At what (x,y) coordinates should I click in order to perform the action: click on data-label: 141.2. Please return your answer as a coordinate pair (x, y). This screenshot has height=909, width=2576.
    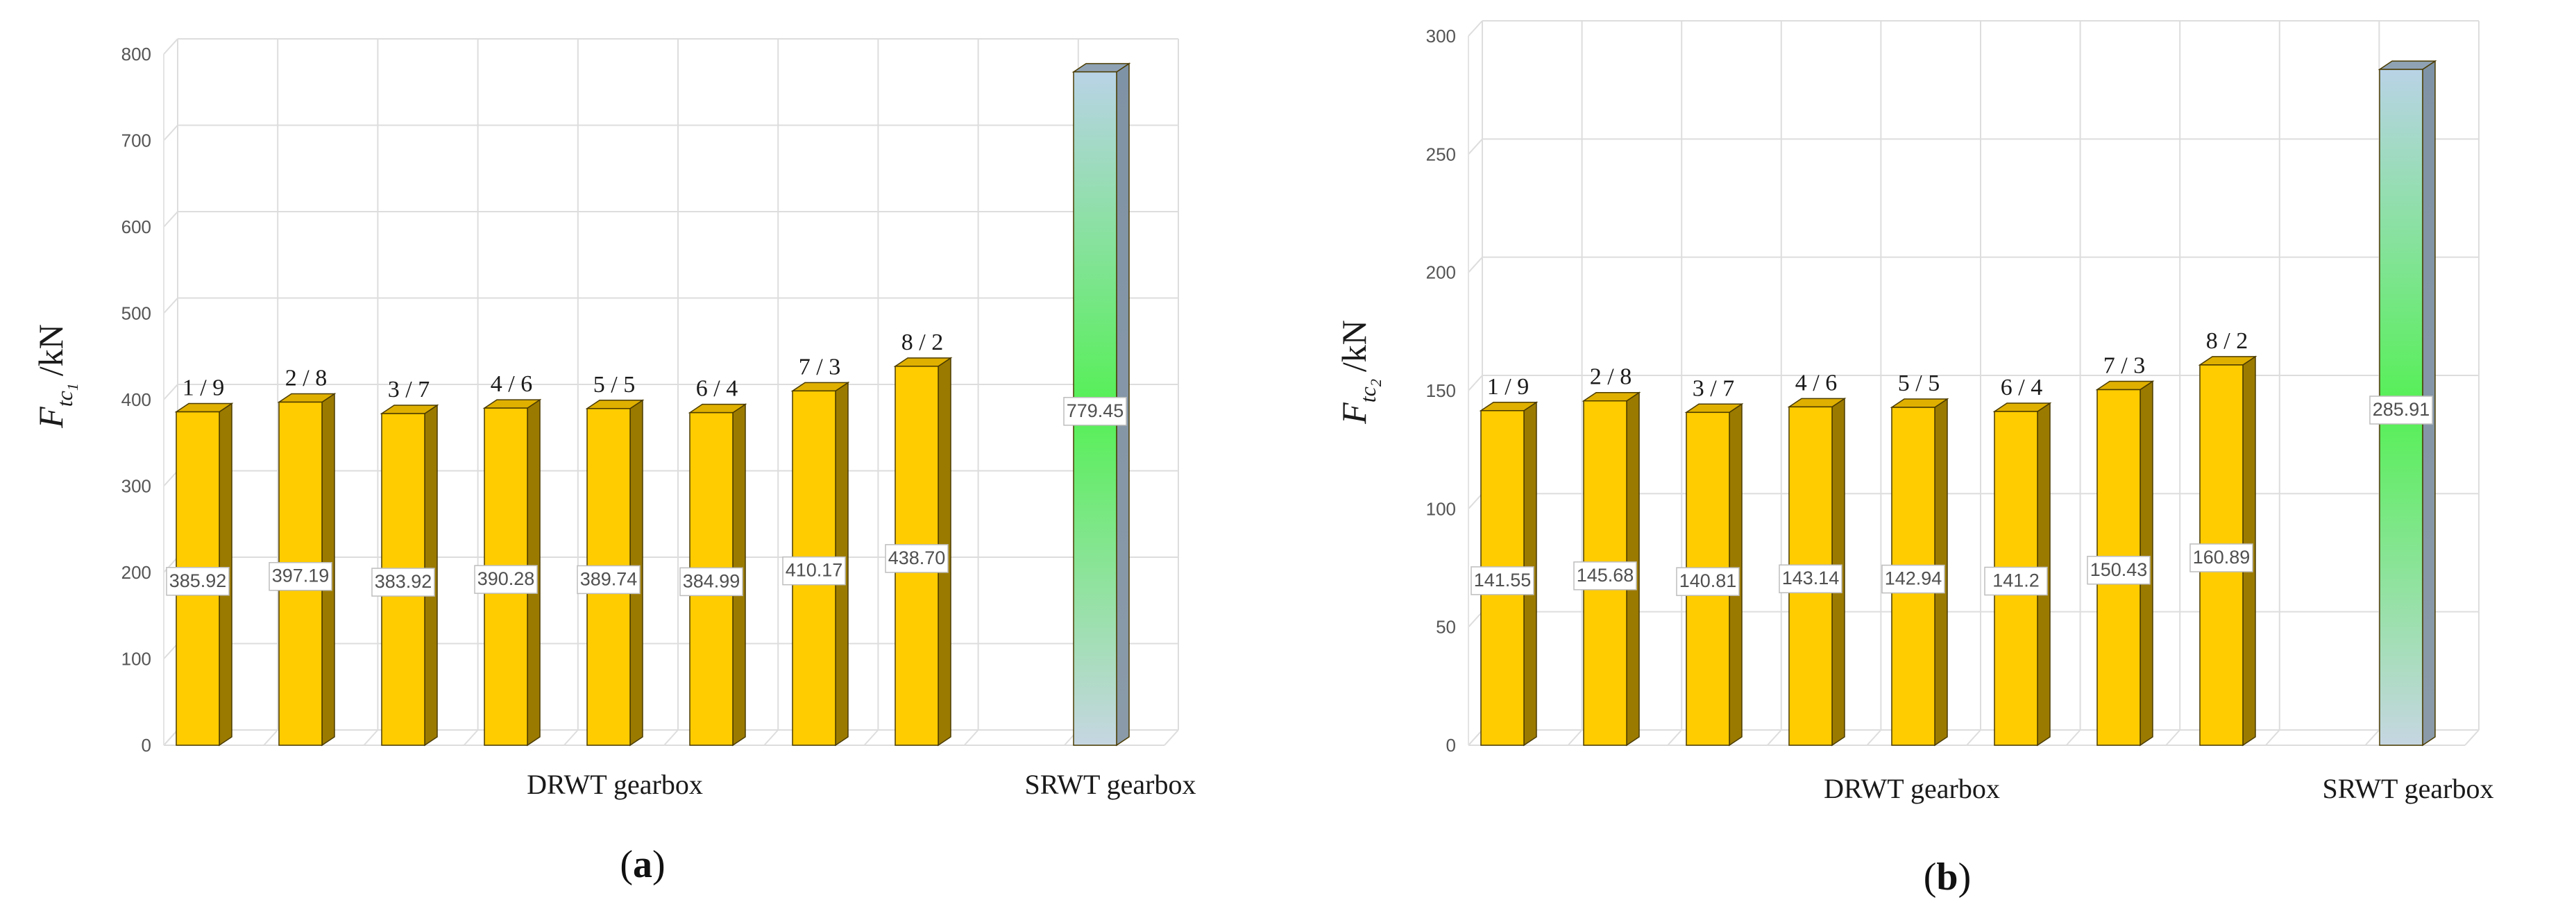
    Looking at the image, I should click on (2016, 580).